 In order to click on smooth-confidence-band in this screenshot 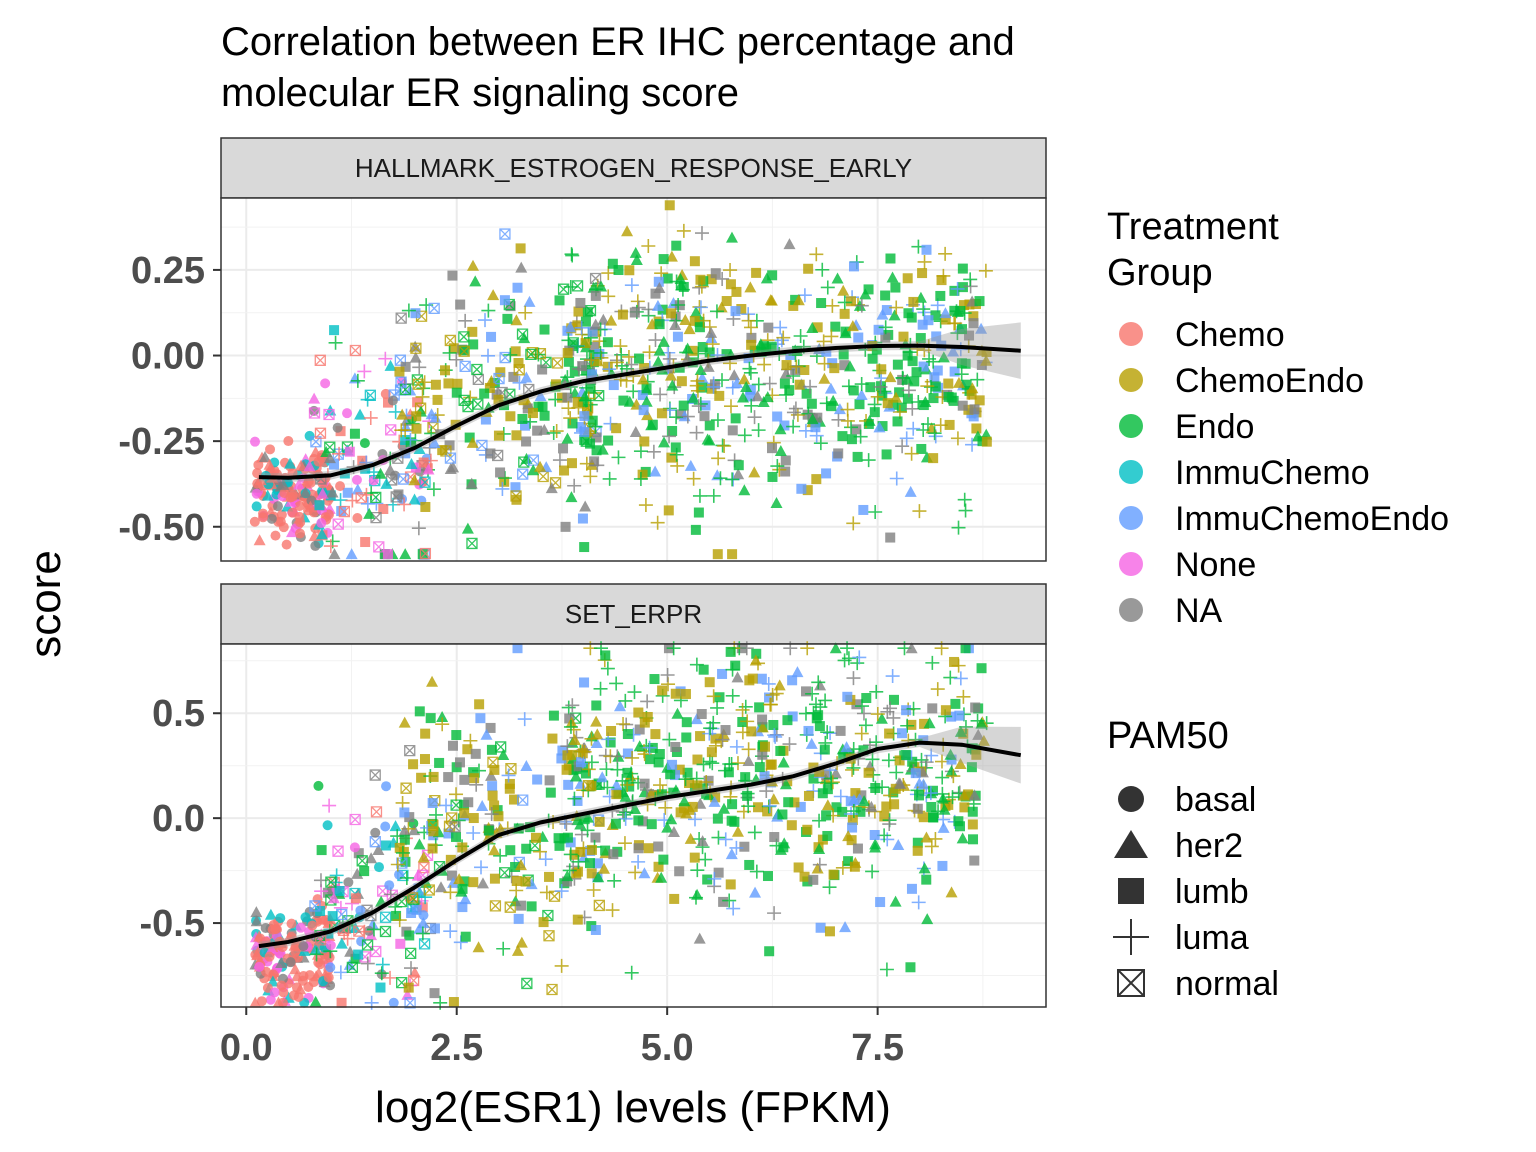, I will do `click(639, 402)`.